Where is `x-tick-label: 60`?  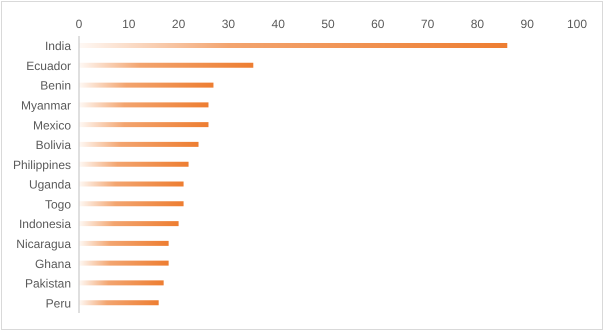
x-tick-label: 60 is located at coordinates (378, 24).